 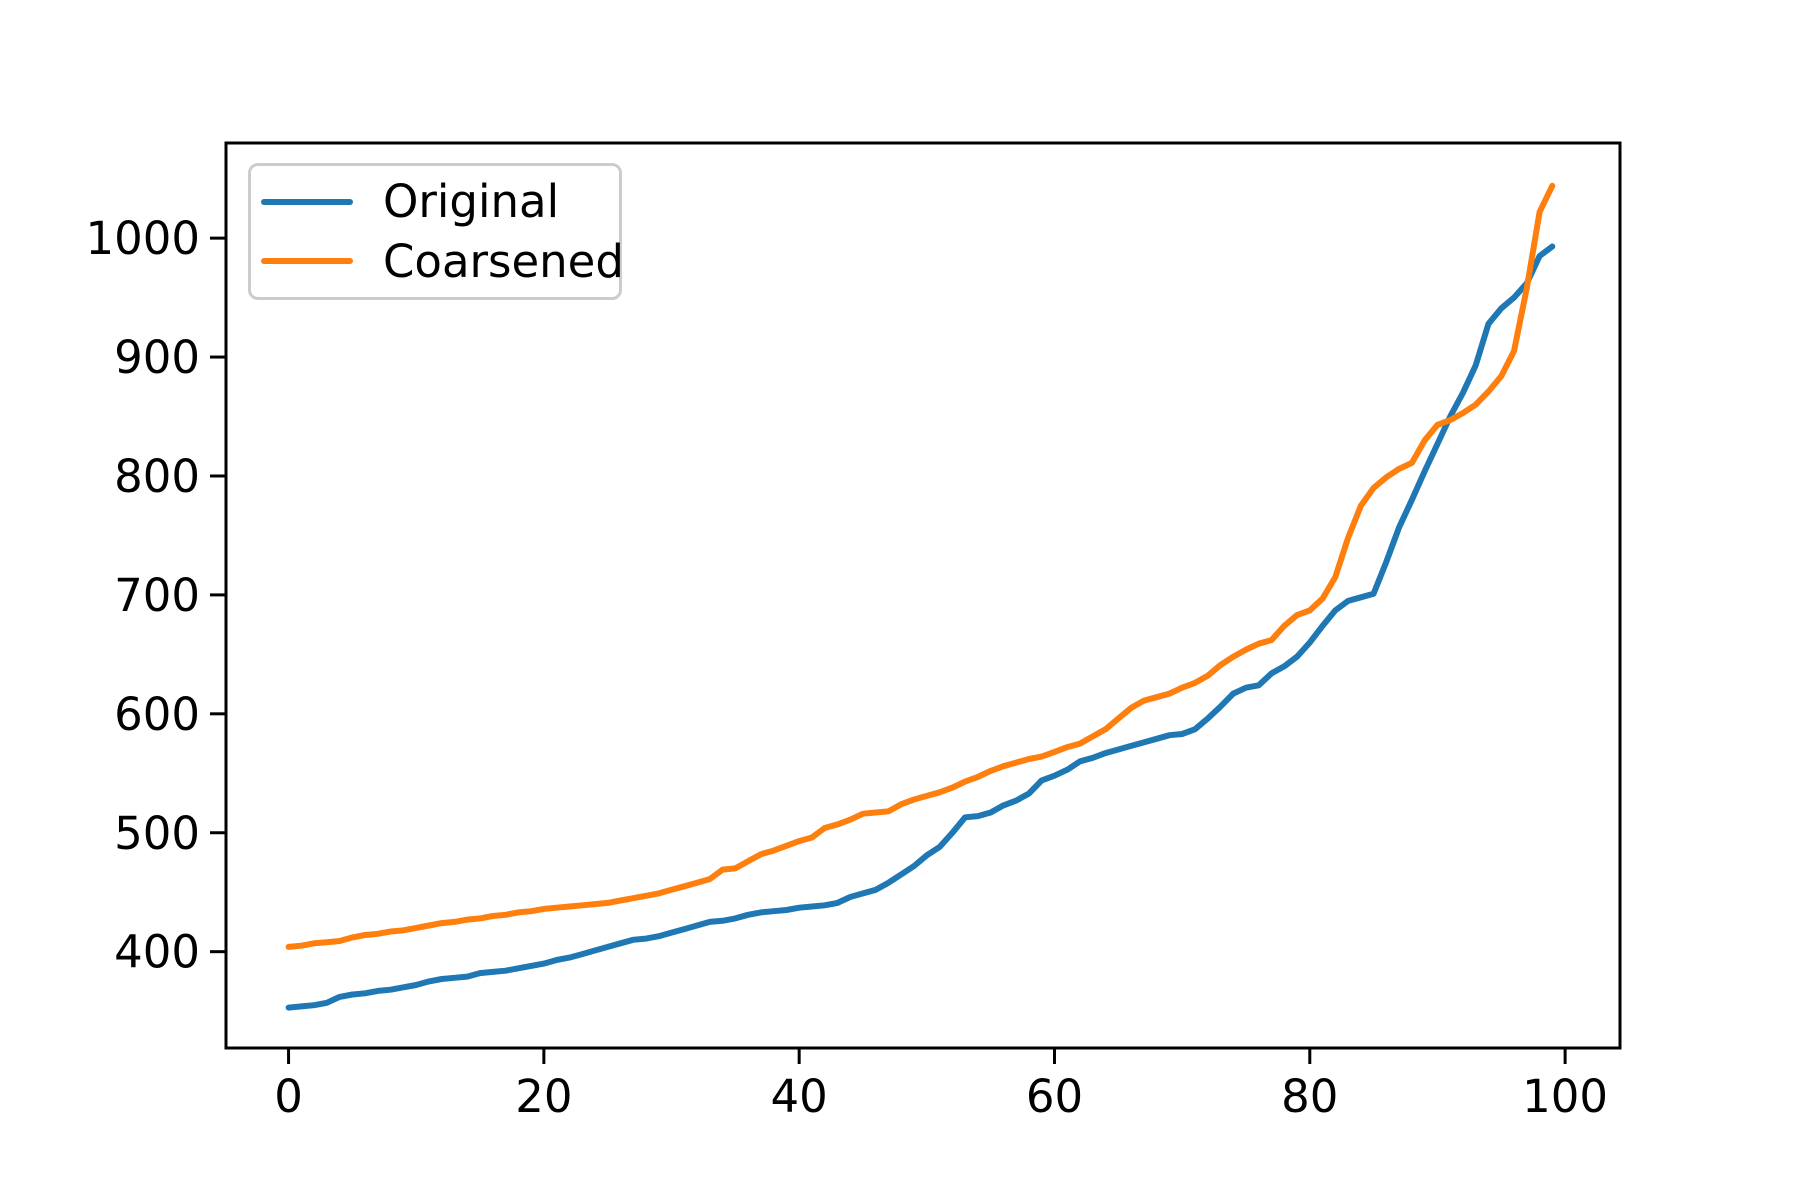 What do you see at coordinates (543, 1096) in the screenshot?
I see `x-tick-label: 20` at bounding box center [543, 1096].